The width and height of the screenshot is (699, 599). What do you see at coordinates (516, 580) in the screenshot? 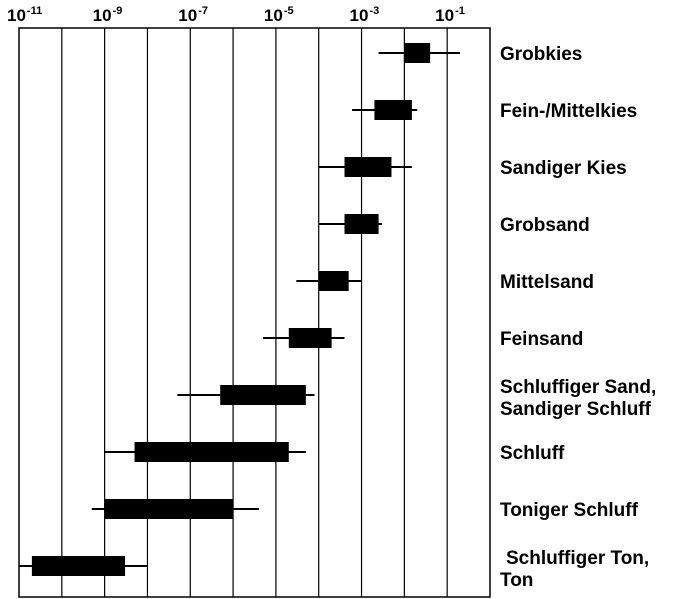
I see `category-label: Ton` at bounding box center [516, 580].